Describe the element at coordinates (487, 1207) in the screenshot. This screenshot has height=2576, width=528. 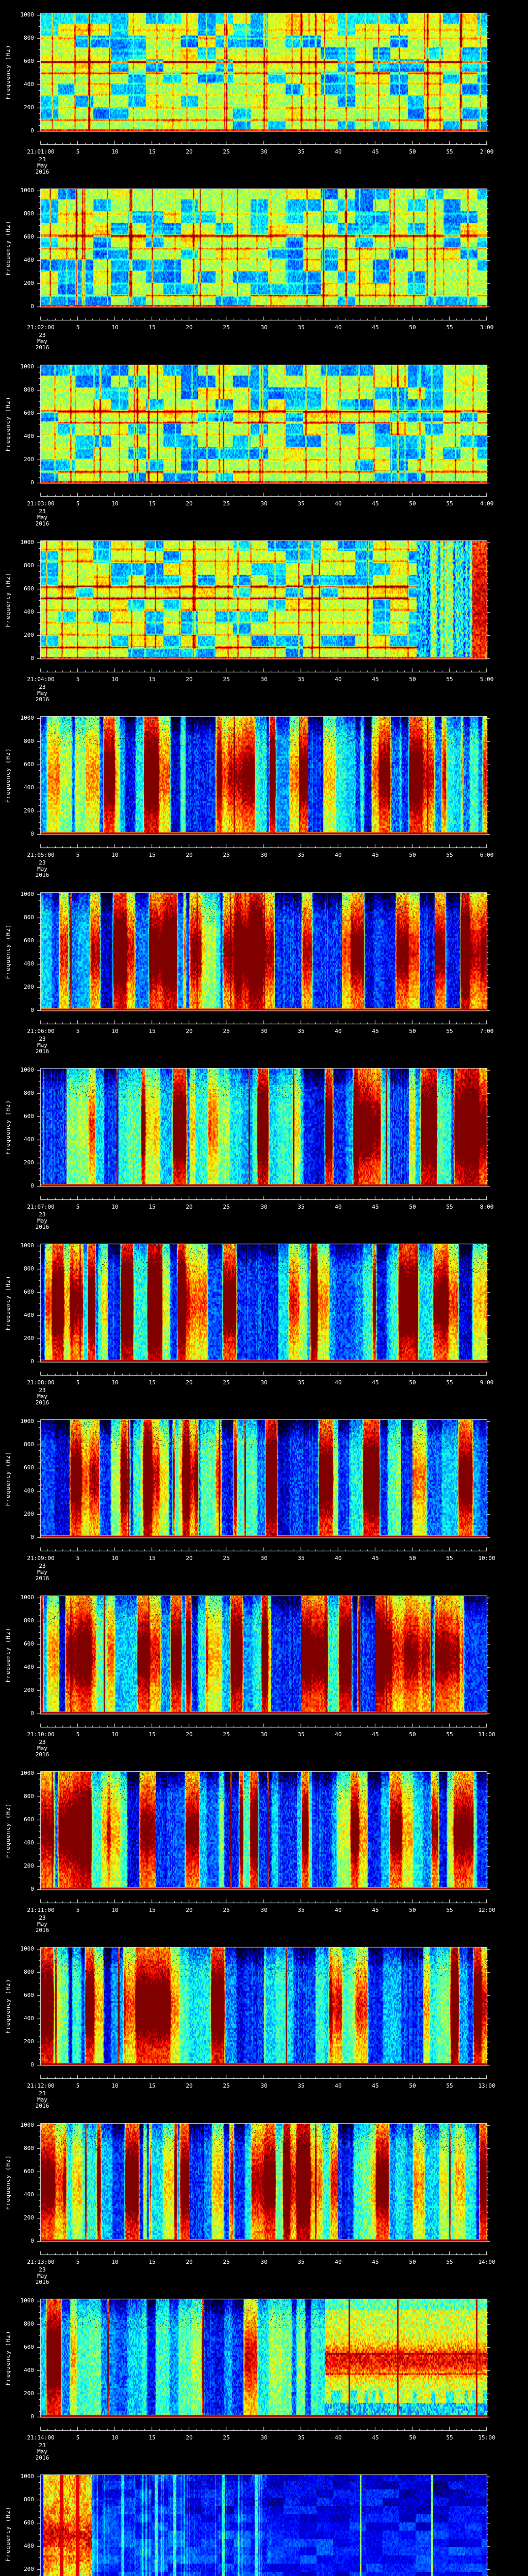
I see `x-axis-end-time-label: 8:00` at that location.